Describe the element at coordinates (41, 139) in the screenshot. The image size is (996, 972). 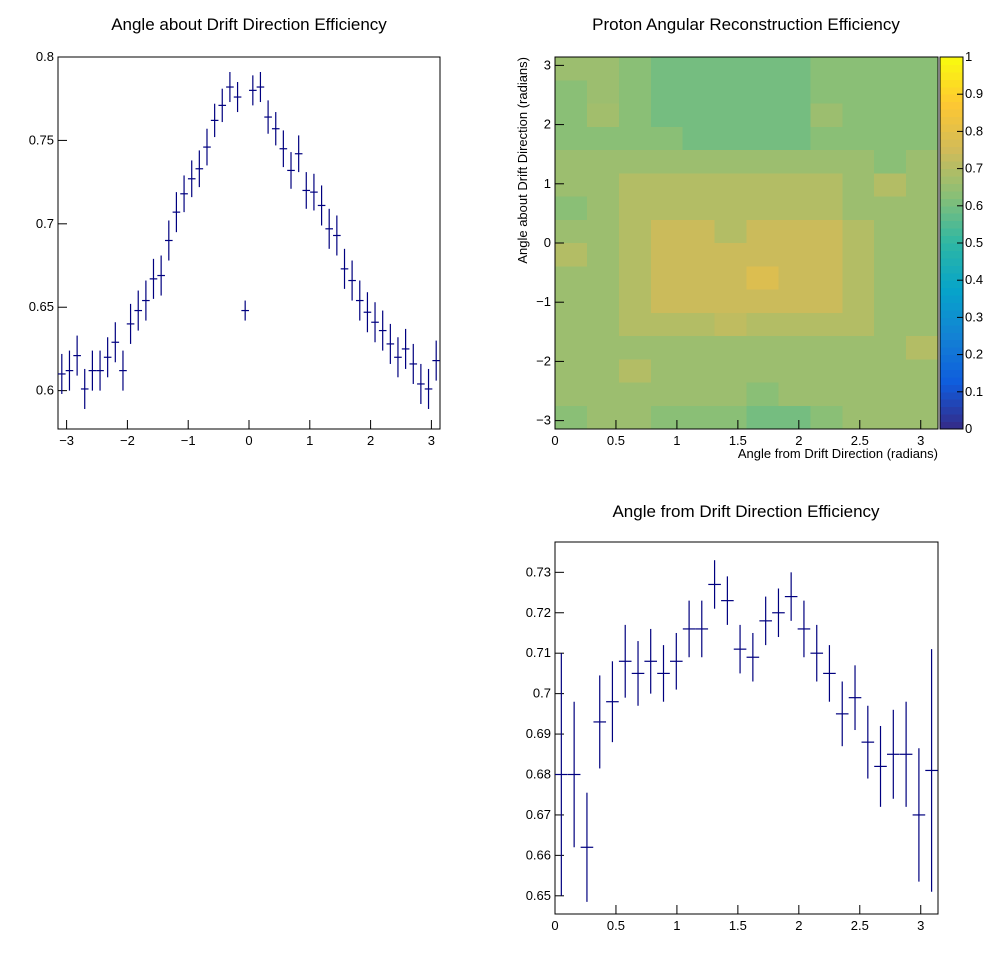
I see `panel1-y-tick-label: 0.75` at that location.